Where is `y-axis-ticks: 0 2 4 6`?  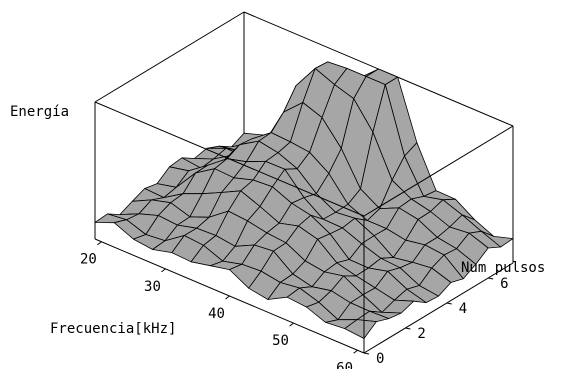 y-axis-ticks: 0 2 4 6 is located at coordinates (436, 321).